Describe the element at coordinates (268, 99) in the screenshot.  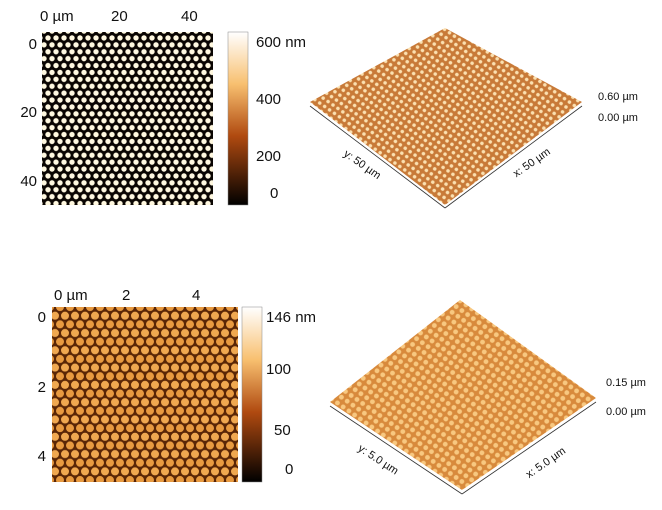
I see `colorbar-label: 400` at that location.